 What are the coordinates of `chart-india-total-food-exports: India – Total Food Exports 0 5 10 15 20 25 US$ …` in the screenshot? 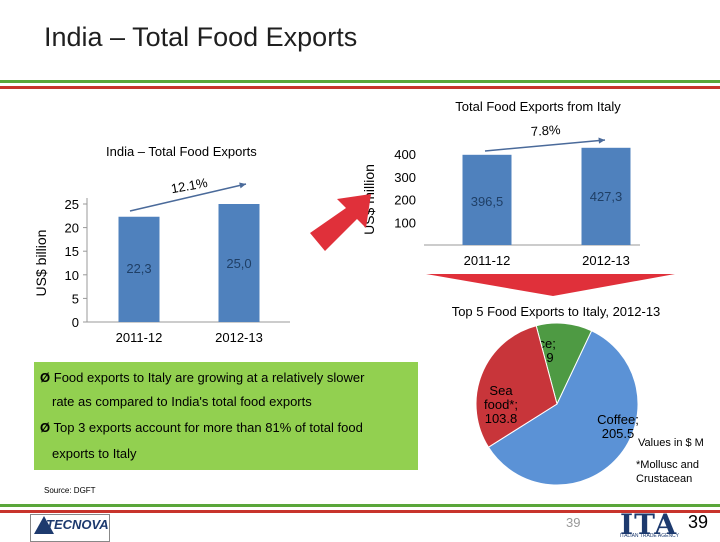 It's located at (161, 244).